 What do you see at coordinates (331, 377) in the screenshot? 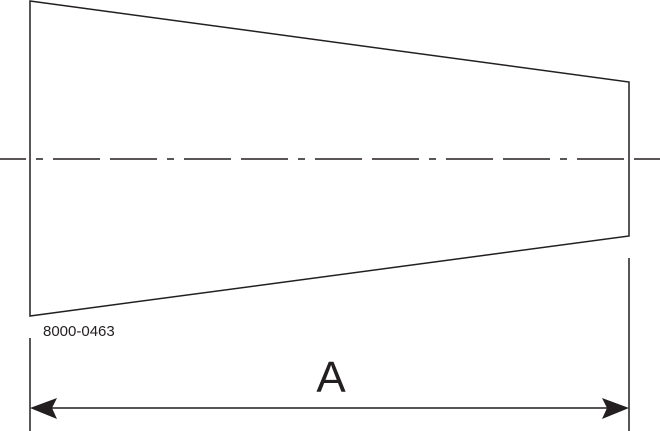
I see `dimension-label: A` at bounding box center [331, 377].